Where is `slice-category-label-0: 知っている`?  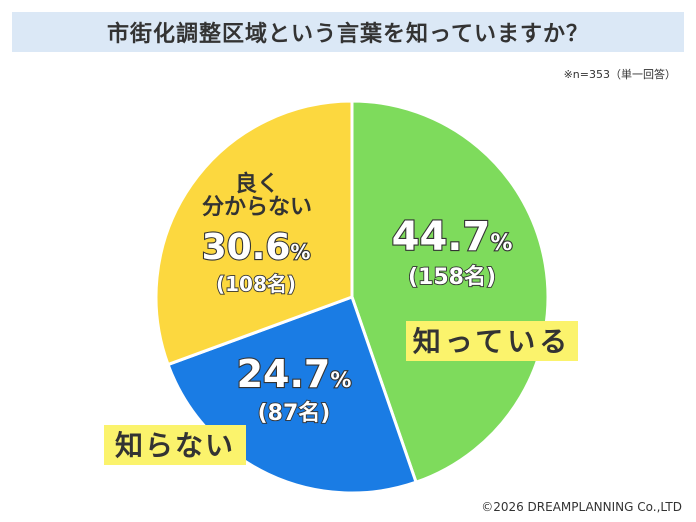 slice-category-label-0: 知っている is located at coordinates (492, 341).